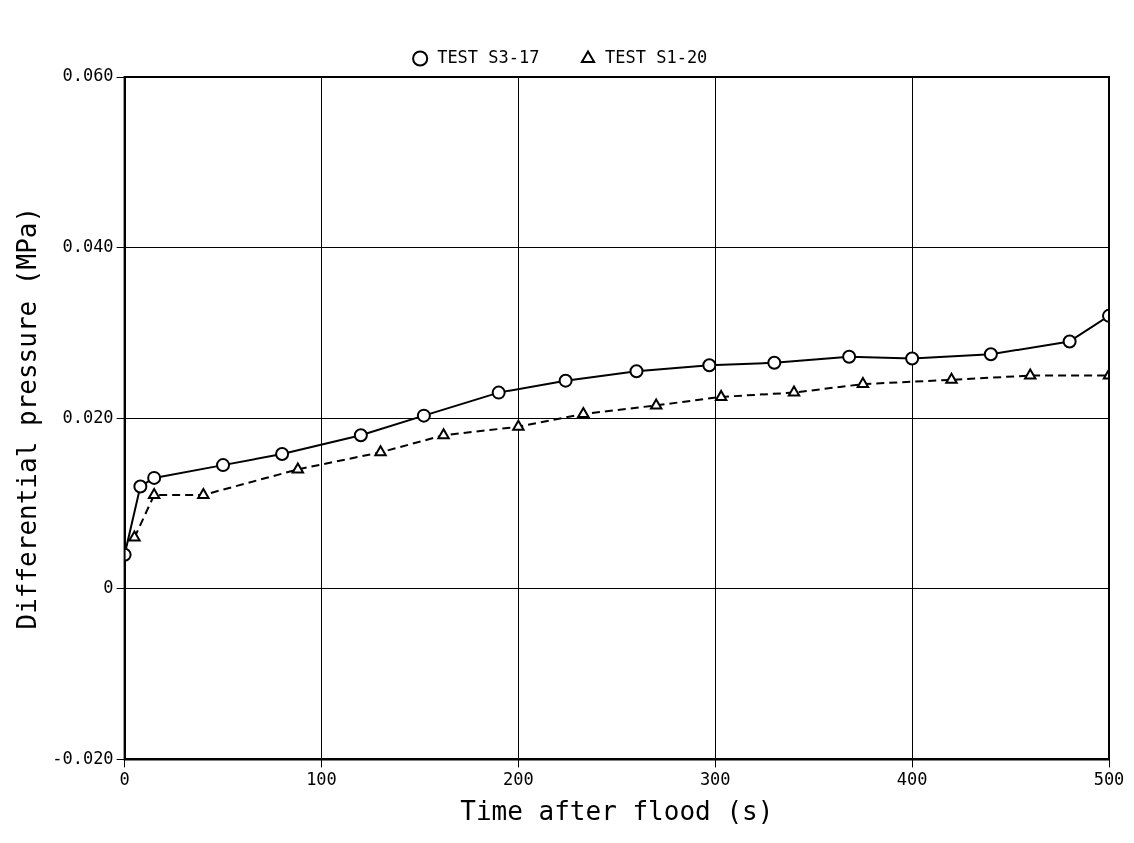  I want to click on x-tick-label: 200, so click(518, 779).